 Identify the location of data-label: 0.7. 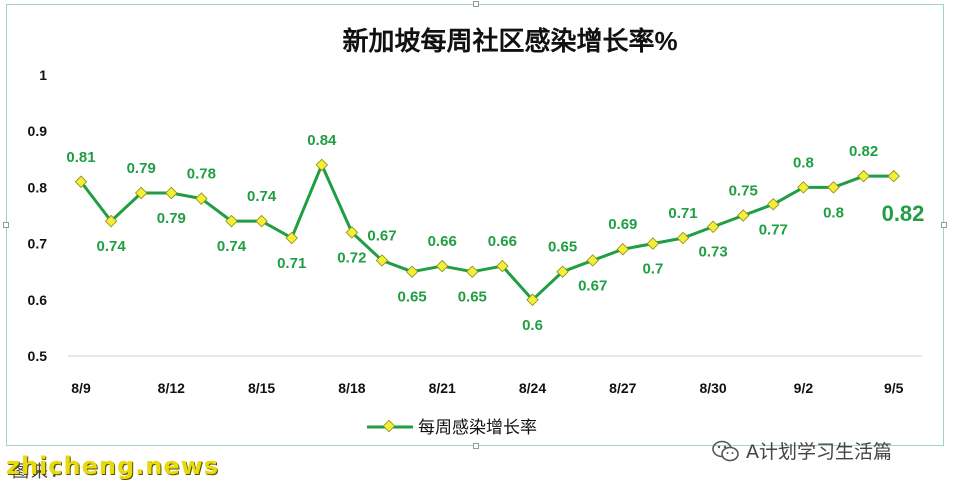
(652, 269).